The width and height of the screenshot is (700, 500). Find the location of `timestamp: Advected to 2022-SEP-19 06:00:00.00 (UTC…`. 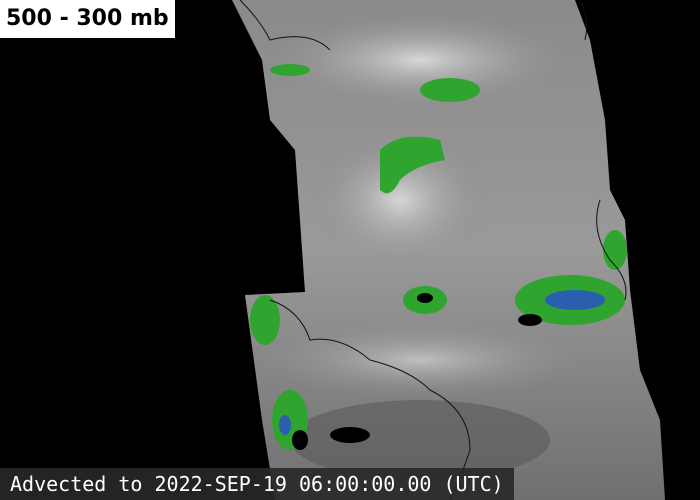

timestamp: Advected to 2022-SEP-19 06:00:00.00 (UTC… is located at coordinates (257, 484).